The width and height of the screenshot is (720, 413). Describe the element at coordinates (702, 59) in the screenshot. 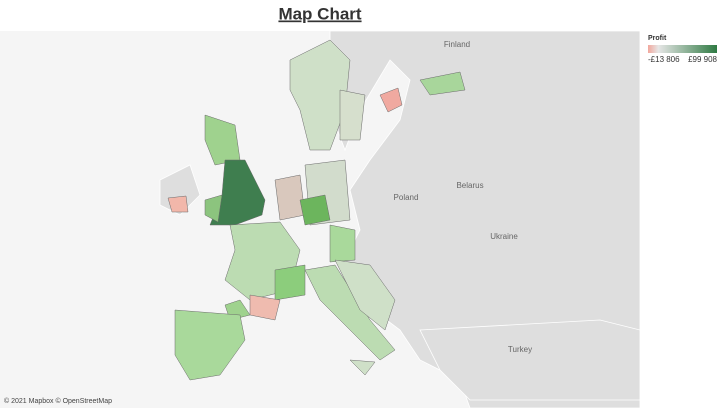

I see `legend-max: £99 908` at that location.